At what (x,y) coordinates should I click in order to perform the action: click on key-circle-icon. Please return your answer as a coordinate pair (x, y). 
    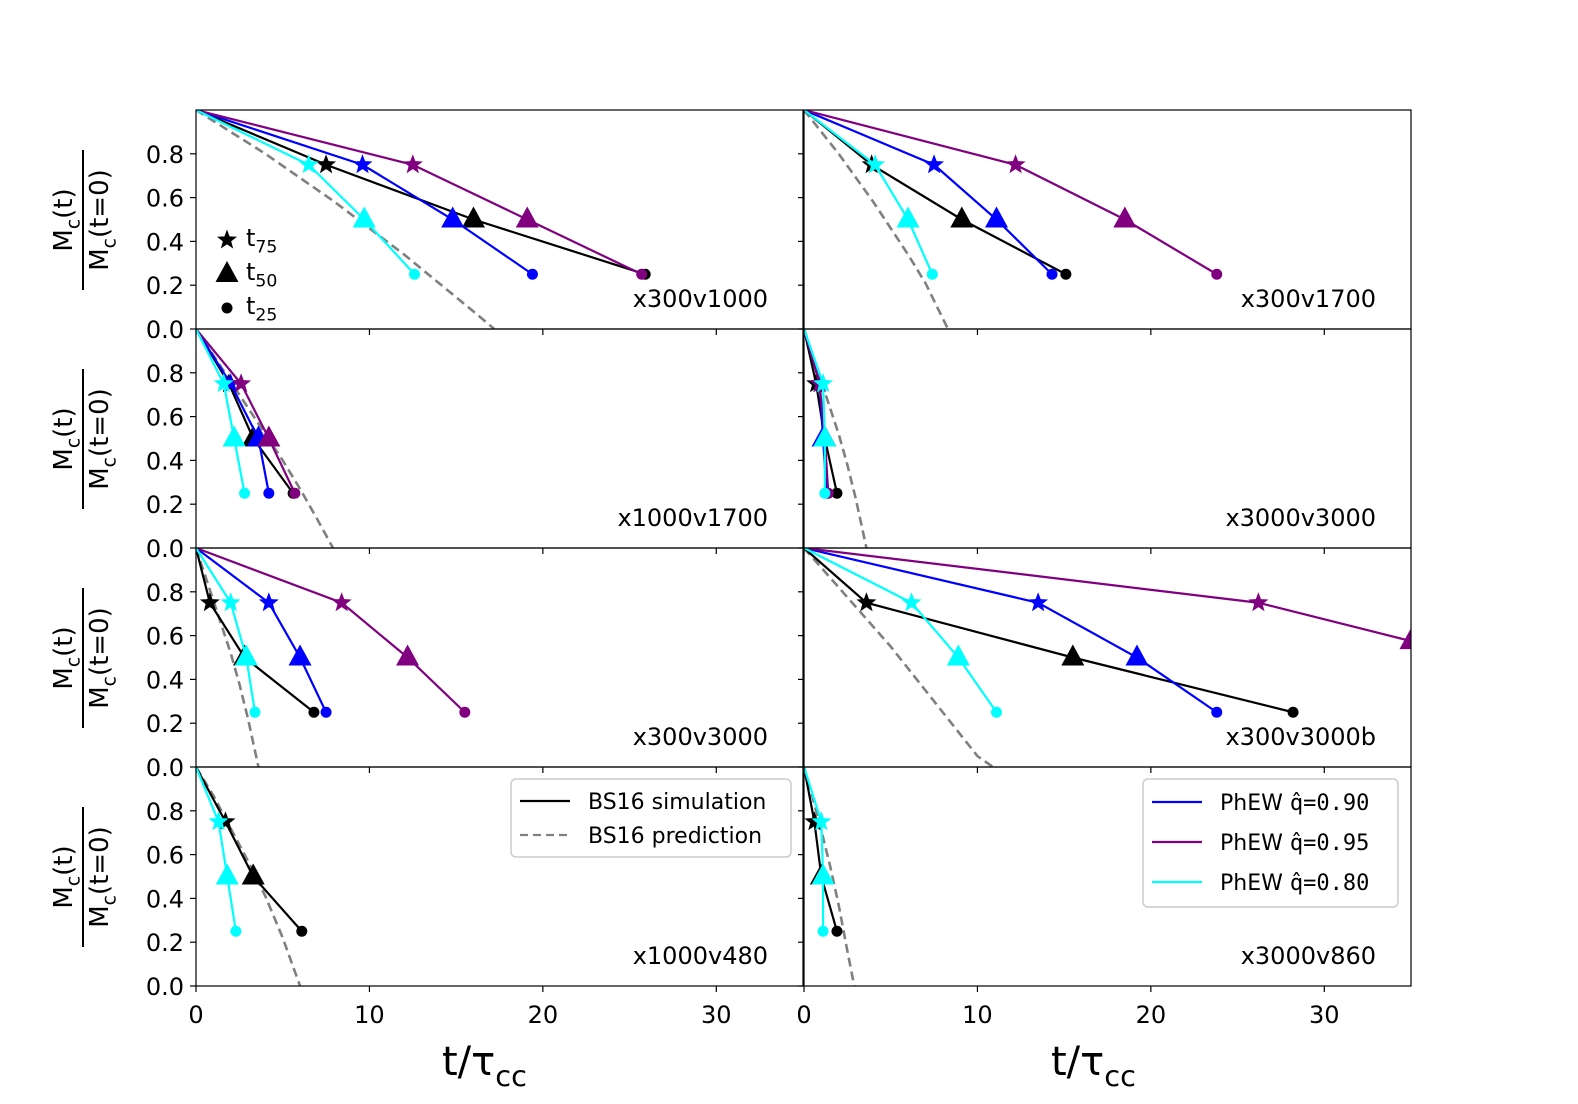
    Looking at the image, I should click on (227, 308).